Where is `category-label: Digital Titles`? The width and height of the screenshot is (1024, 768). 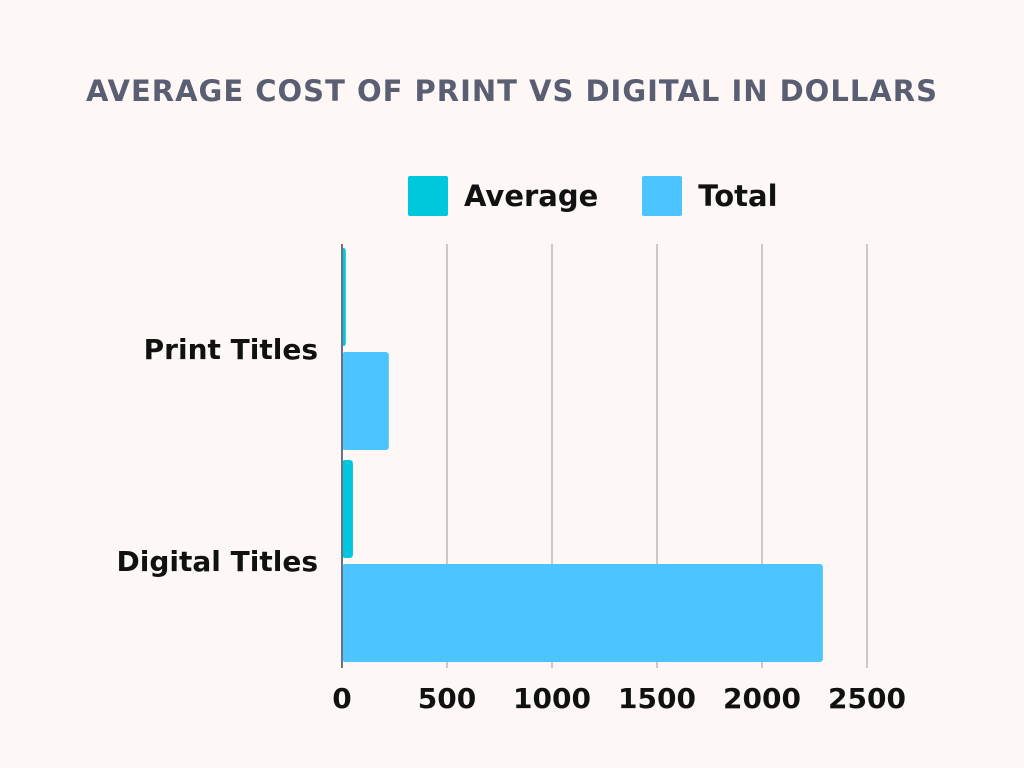
category-label: Digital Titles is located at coordinates (217, 561).